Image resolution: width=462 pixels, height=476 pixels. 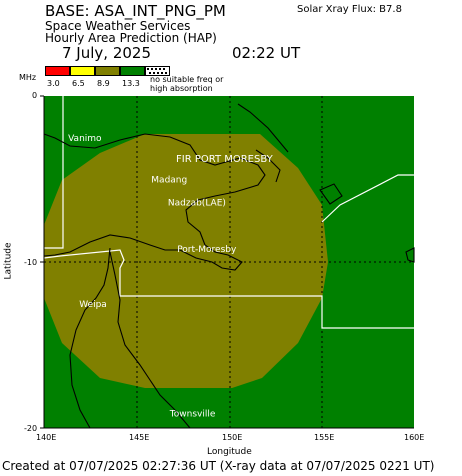 I want to click on legend-unit: MHz, so click(x=28, y=77).